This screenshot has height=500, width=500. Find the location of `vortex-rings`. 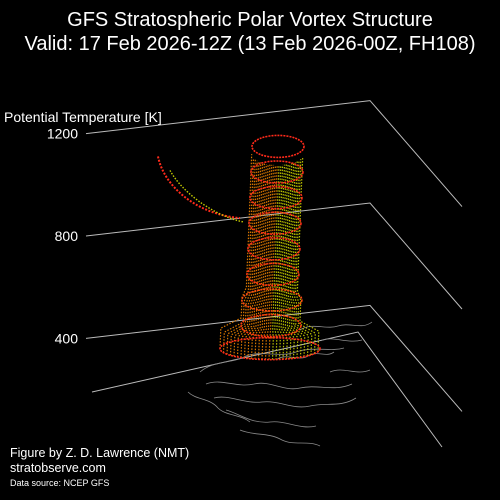

vortex-rings is located at coordinates (270, 247).